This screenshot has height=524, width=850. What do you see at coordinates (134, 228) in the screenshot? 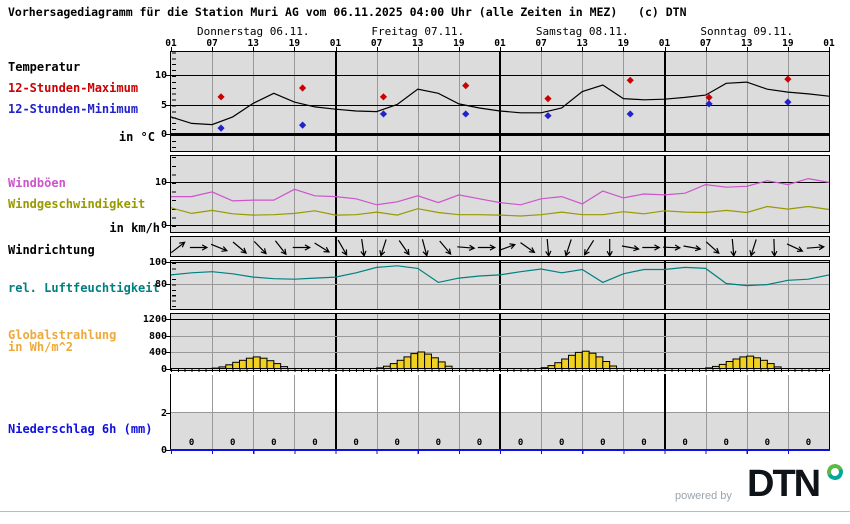
I see `label-wind-unit: in km/h` at bounding box center [134, 228].